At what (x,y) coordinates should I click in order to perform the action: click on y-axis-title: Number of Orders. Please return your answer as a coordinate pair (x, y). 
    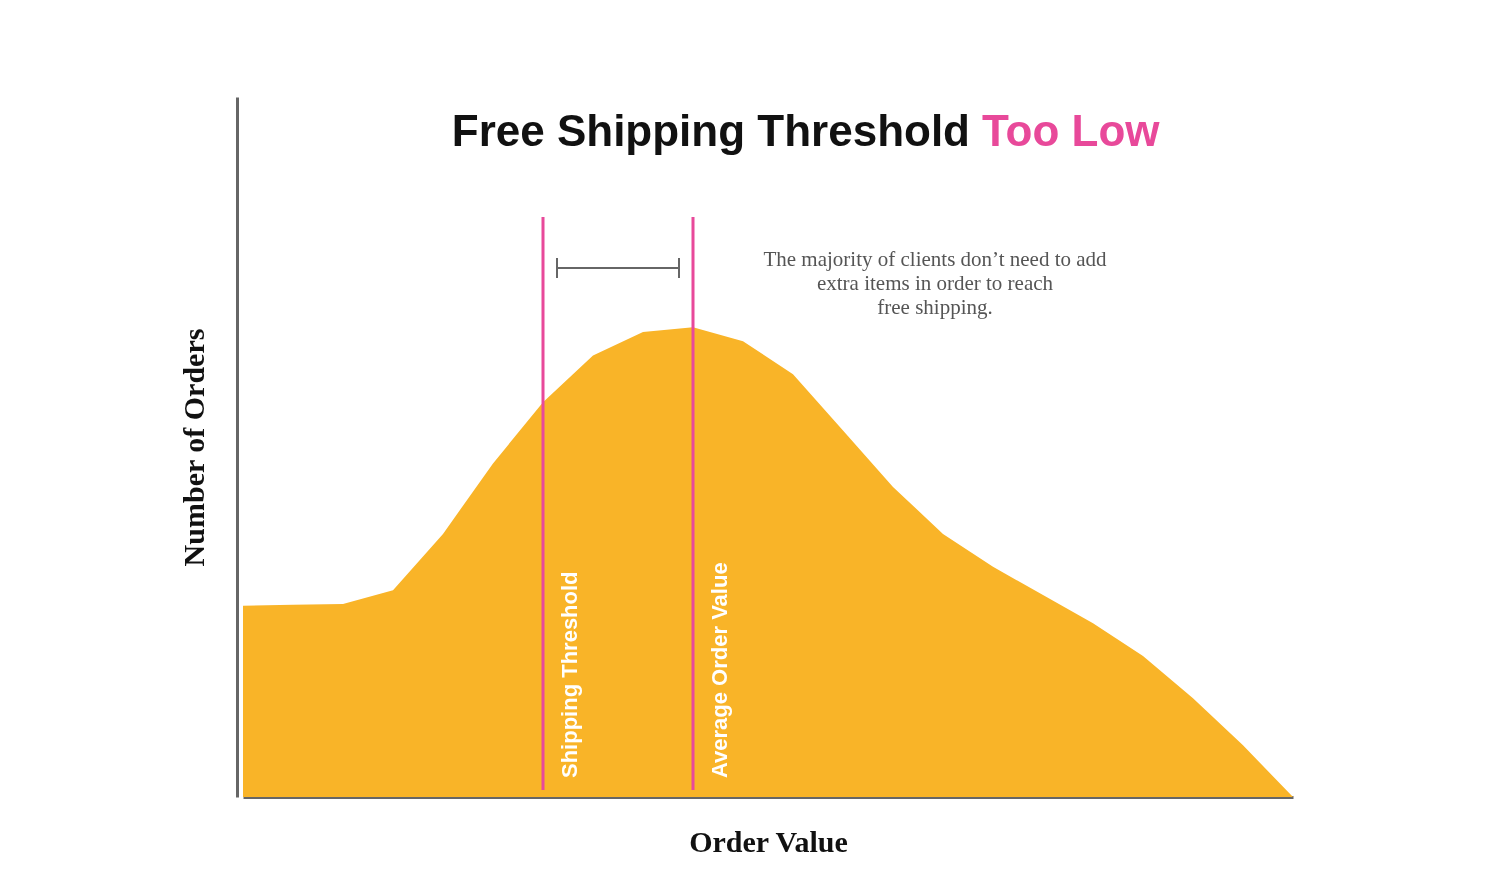
    Looking at the image, I should click on (193, 447).